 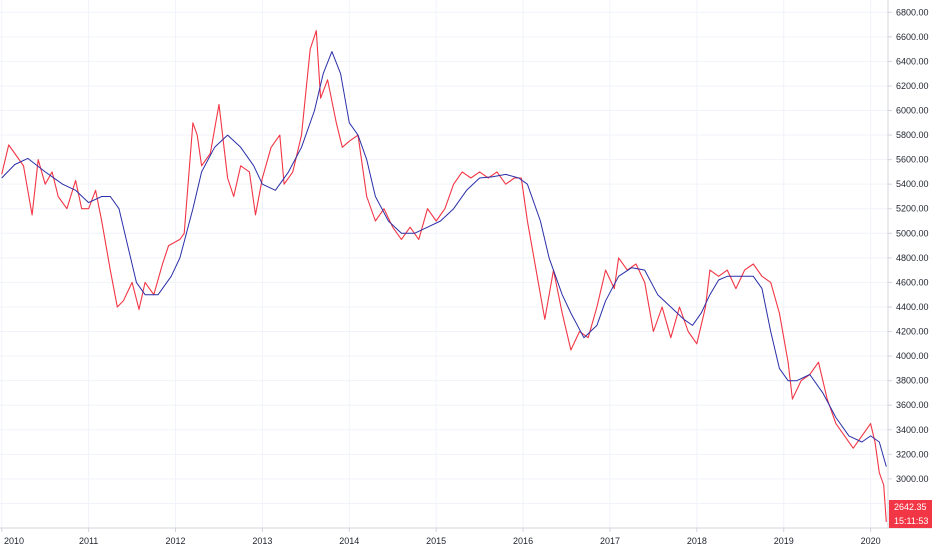 I want to click on x-tick-label: 2014, so click(x=349, y=541).